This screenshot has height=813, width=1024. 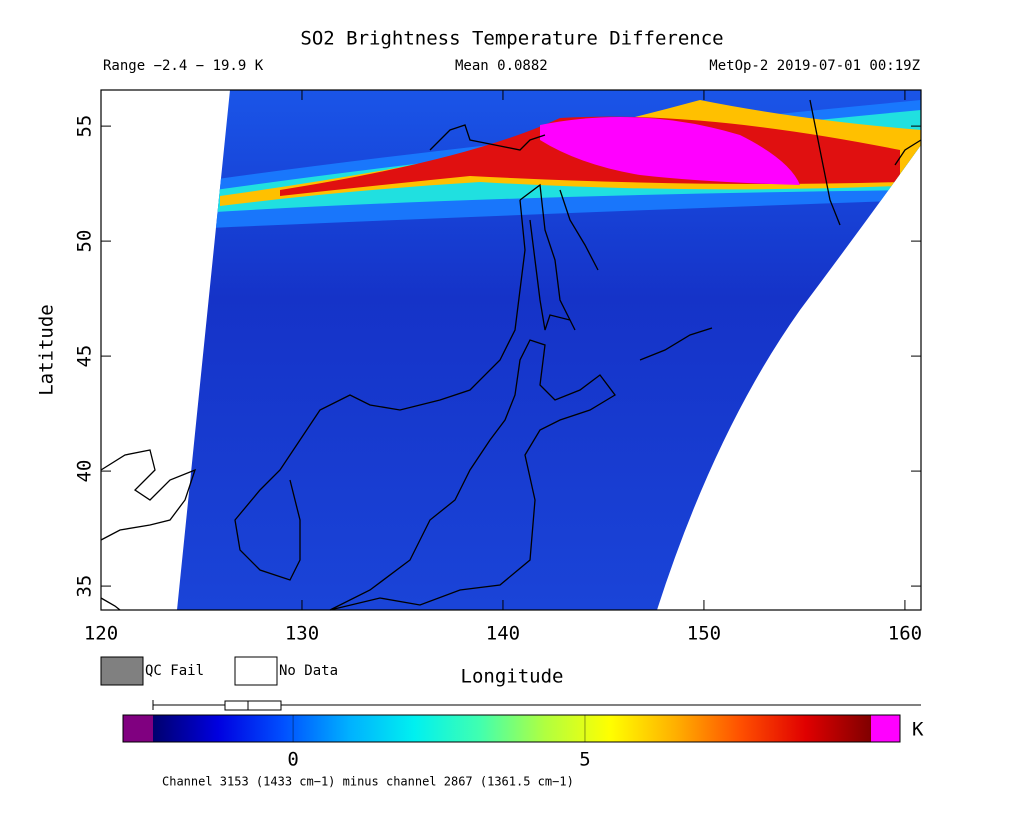 What do you see at coordinates (85, 241) in the screenshot?
I see `y-tick-label: 50` at bounding box center [85, 241].